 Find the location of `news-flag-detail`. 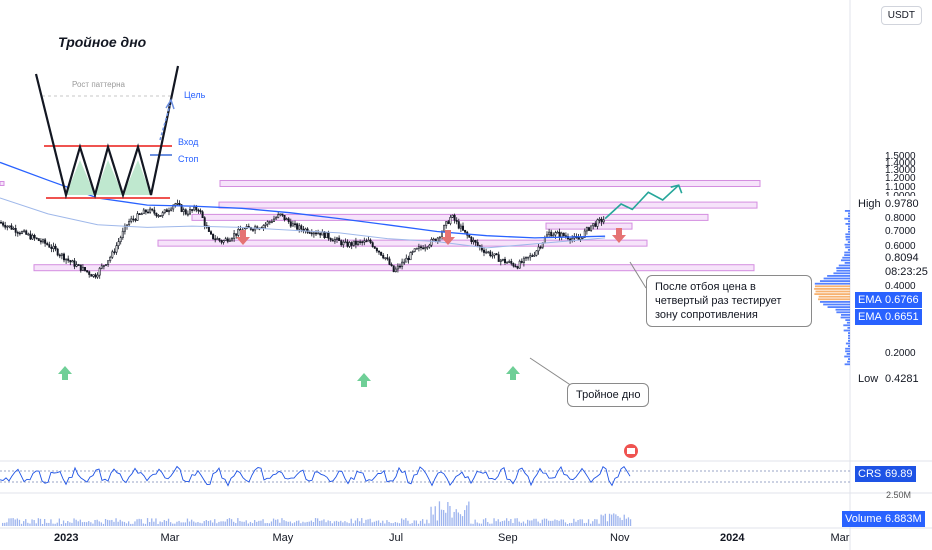

news-flag-detail is located at coordinates (631, 451).